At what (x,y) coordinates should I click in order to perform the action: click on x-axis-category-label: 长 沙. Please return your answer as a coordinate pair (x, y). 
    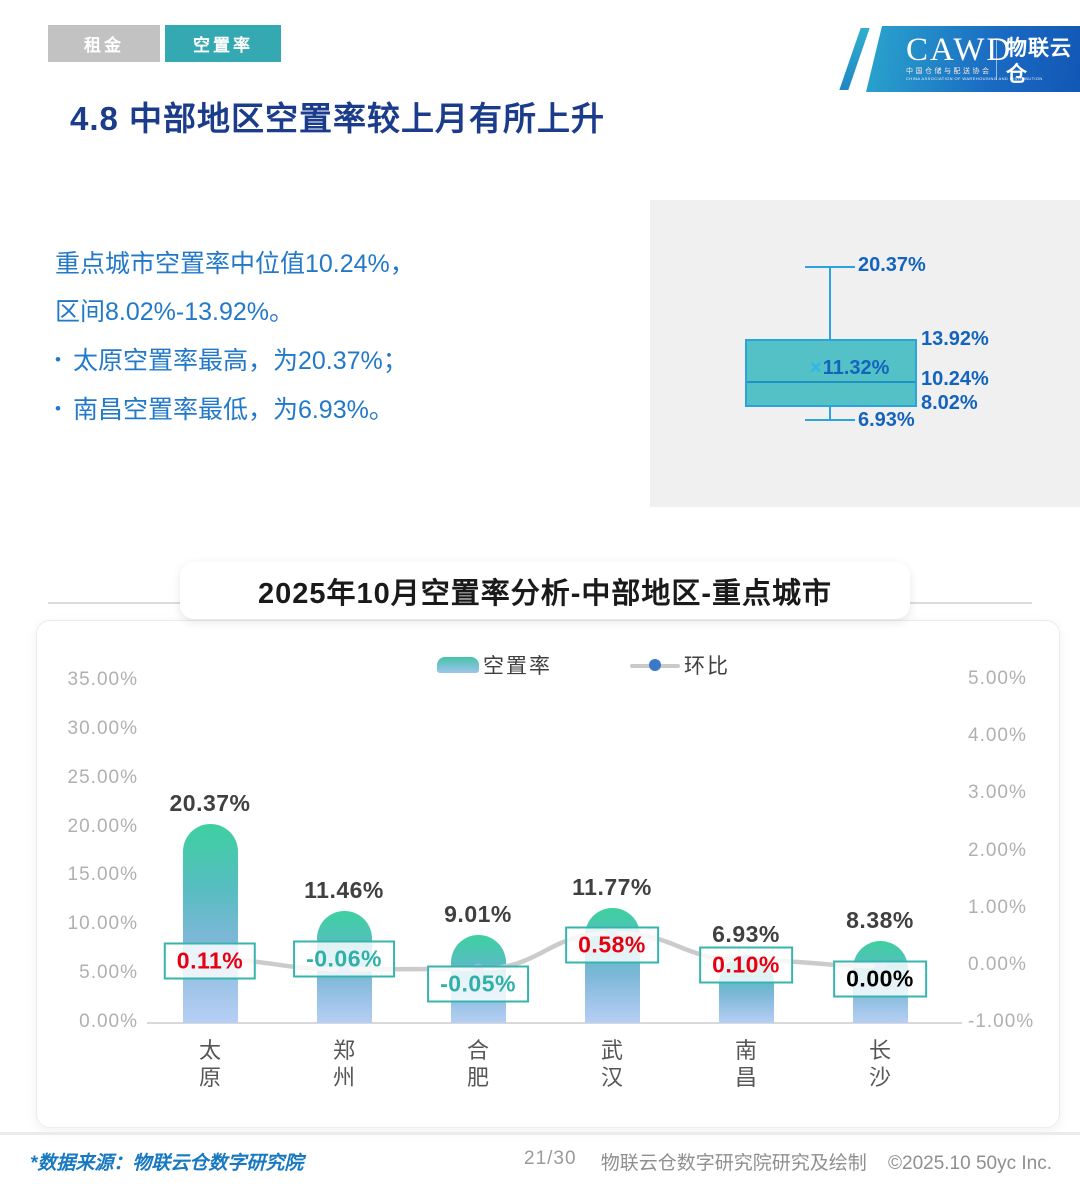
    Looking at the image, I should click on (879, 1064).